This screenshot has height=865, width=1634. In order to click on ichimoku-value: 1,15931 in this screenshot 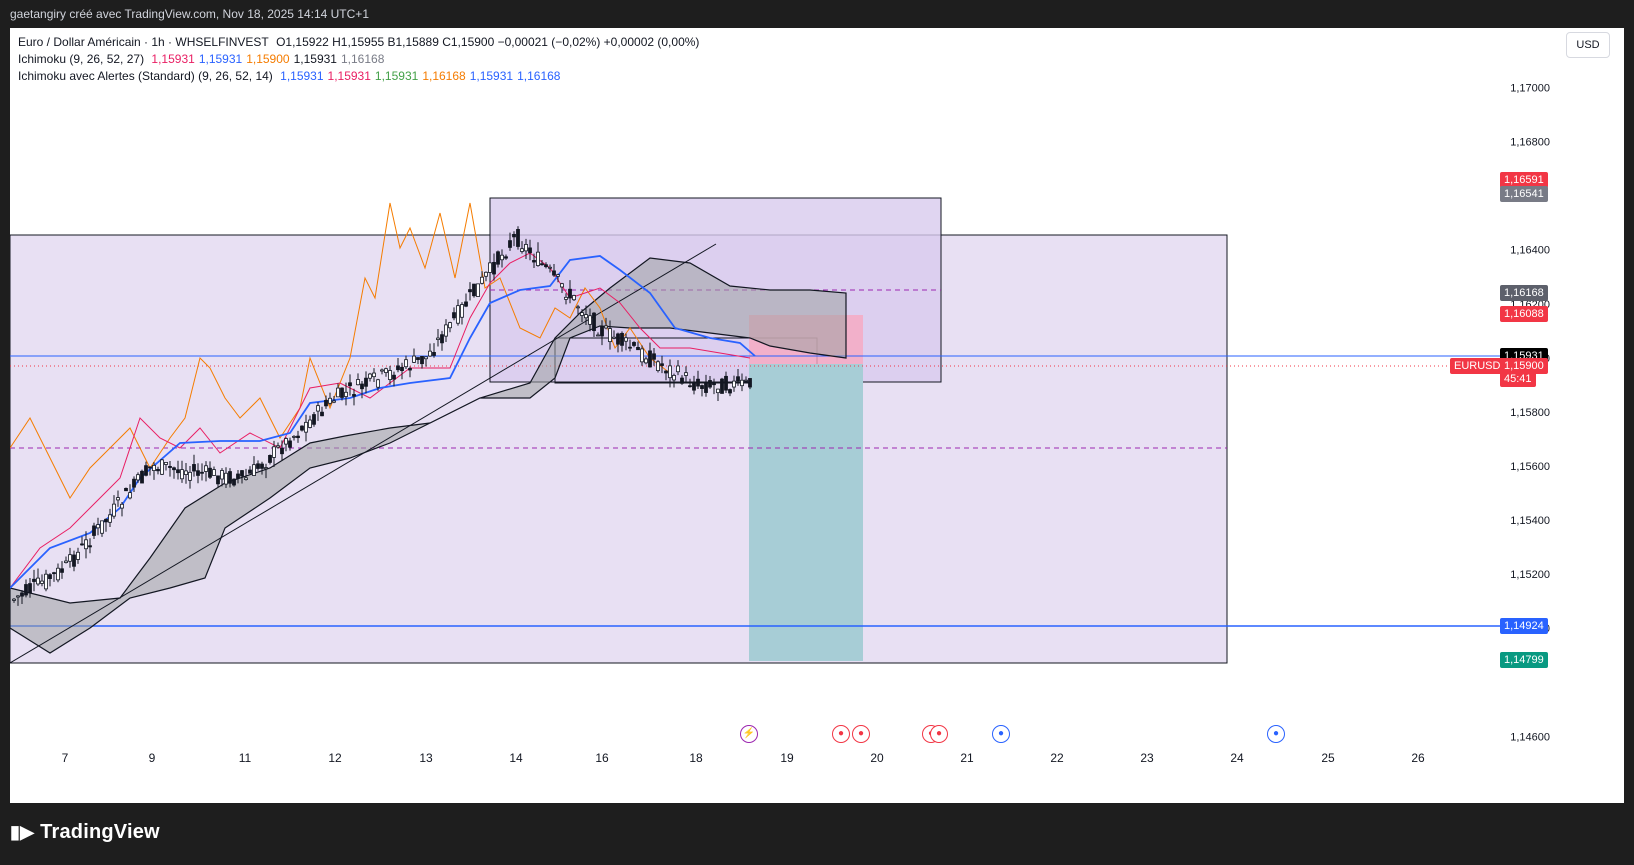, I will do `click(315, 59)`.